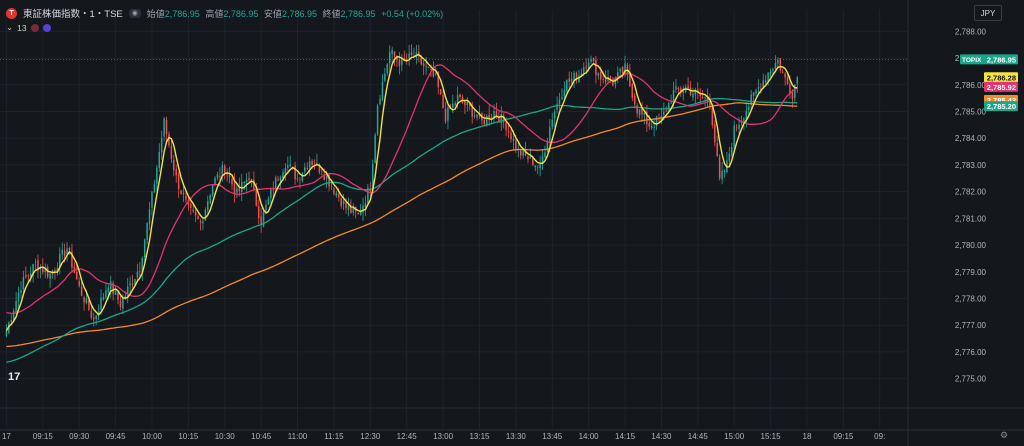 Image resolution: width=1024 pixels, height=446 pixels. Describe the element at coordinates (11, 13) in the screenshot. I see `symbol-logo-icon: T` at that location.